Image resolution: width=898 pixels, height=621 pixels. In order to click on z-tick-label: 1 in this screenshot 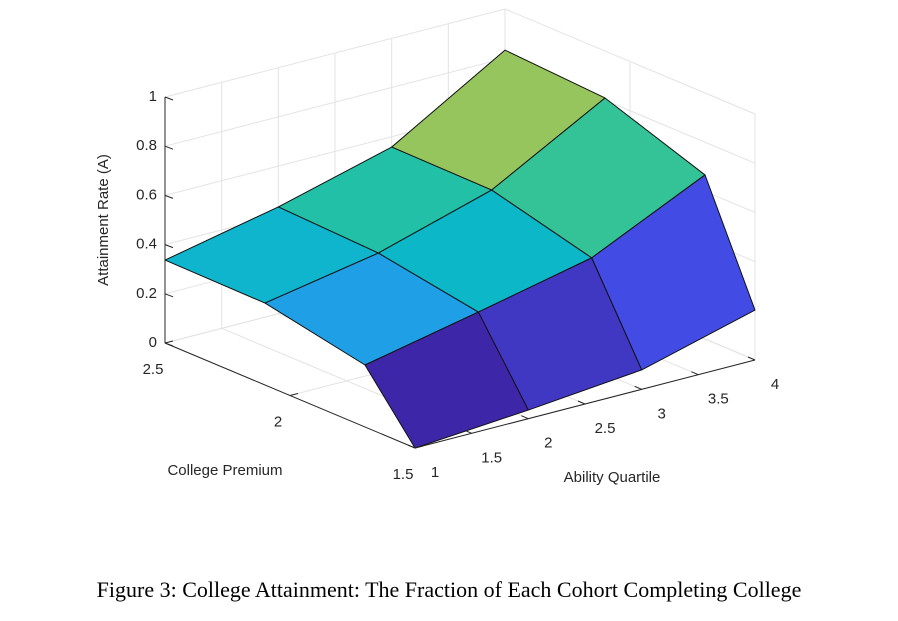, I will do `click(153, 96)`.